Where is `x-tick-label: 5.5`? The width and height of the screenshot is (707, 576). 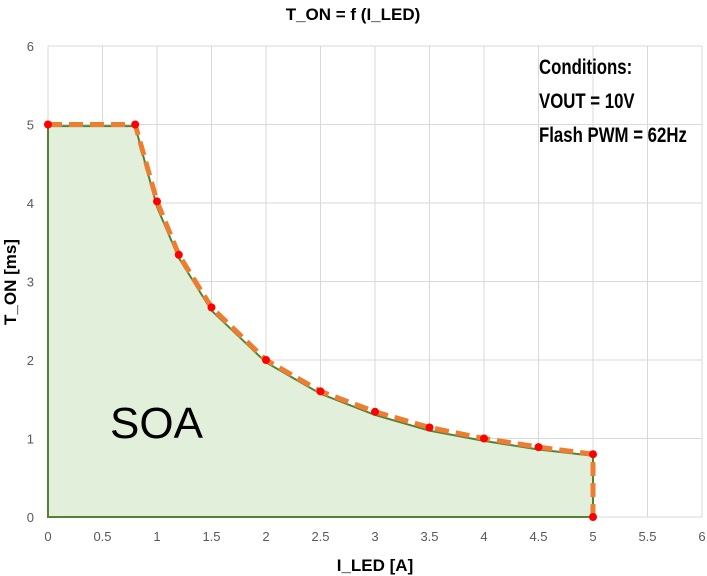
x-tick-label: 5.5 is located at coordinates (647, 536).